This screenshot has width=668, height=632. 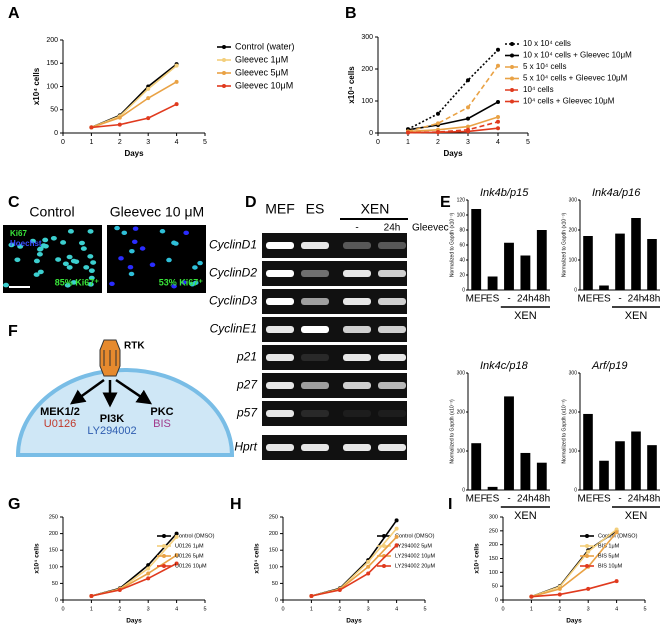 I want to click on treatment-label: 24h, so click(x=392, y=228).